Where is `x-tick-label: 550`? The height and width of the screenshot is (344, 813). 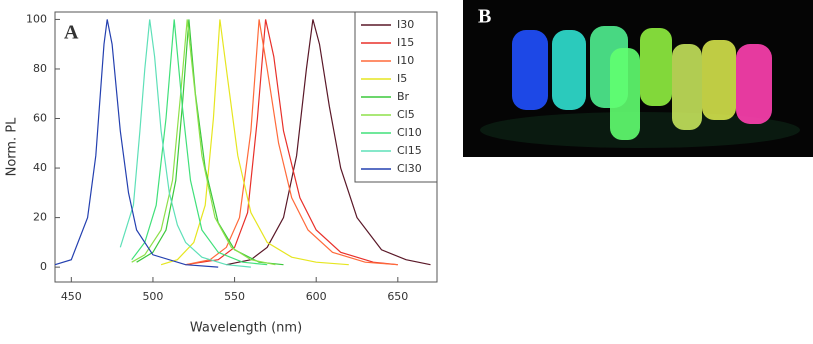 x-tick-label: 550 is located at coordinates (234, 296).